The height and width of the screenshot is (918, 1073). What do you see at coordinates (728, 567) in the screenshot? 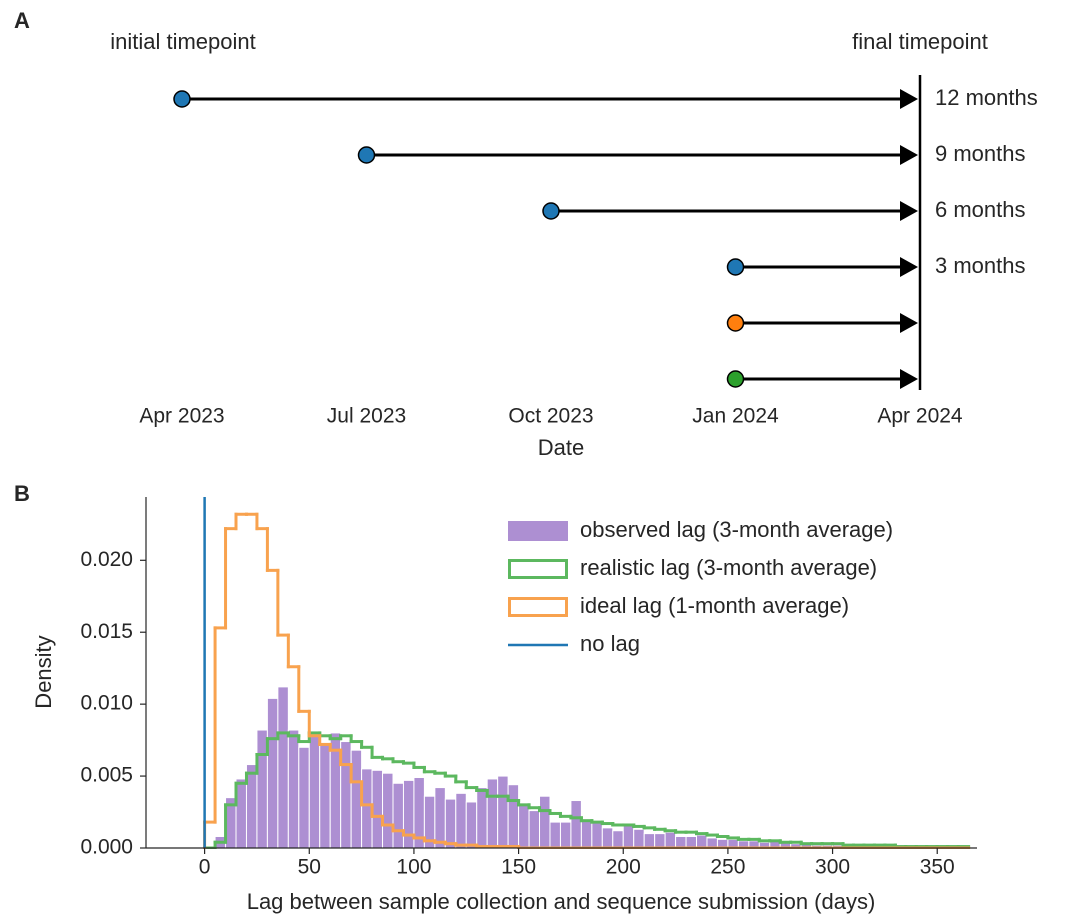
I see `legend-label: realistic lag (3-month average)` at bounding box center [728, 567].